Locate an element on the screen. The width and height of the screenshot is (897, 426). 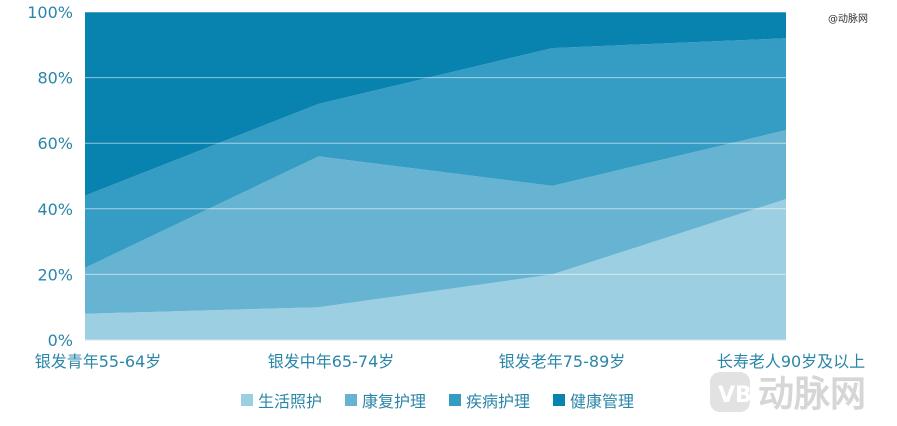
x-tick-label: 银发中年65-74岁 is located at coordinates (331, 361).